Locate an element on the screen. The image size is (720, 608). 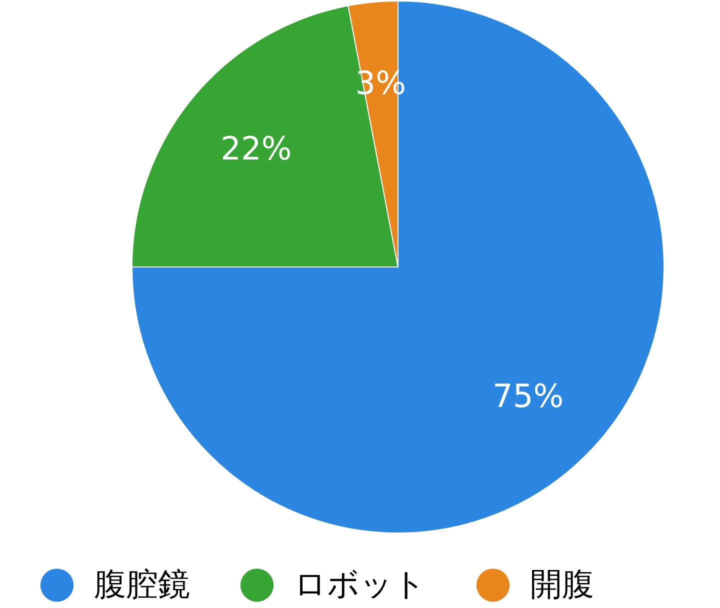
legend-label: ロボット is located at coordinates (360, 584).